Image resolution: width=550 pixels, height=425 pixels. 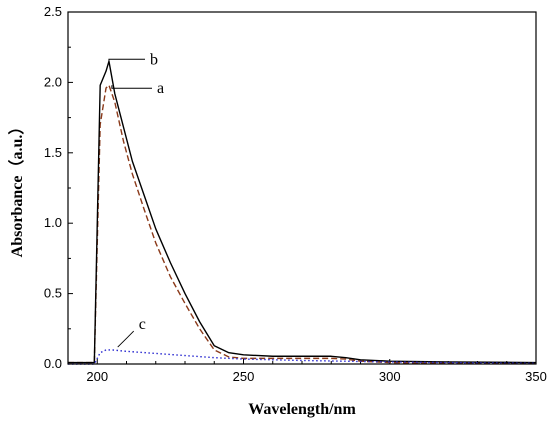 I want to click on y-tick-label: 0.0, so click(x=53, y=363).